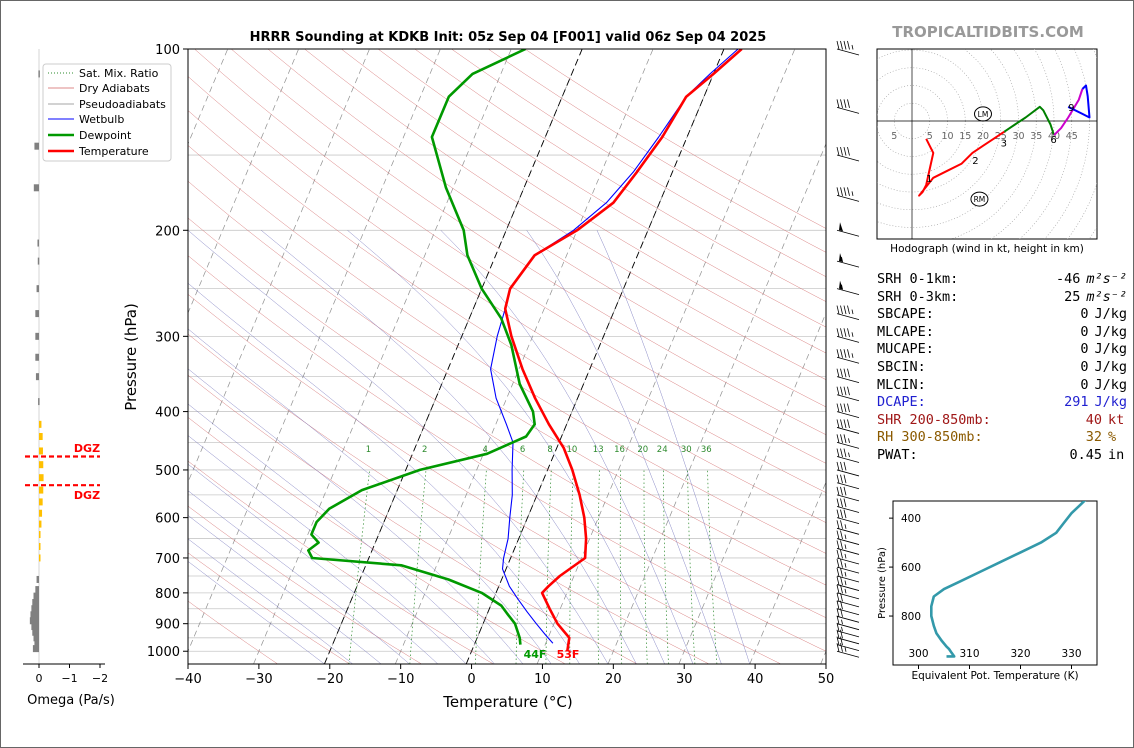 Image resolution: width=1134 pixels, height=748 pixels. What do you see at coordinates (167, 594) in the screenshot?
I see `y-tick-label: 800` at bounding box center [167, 594].